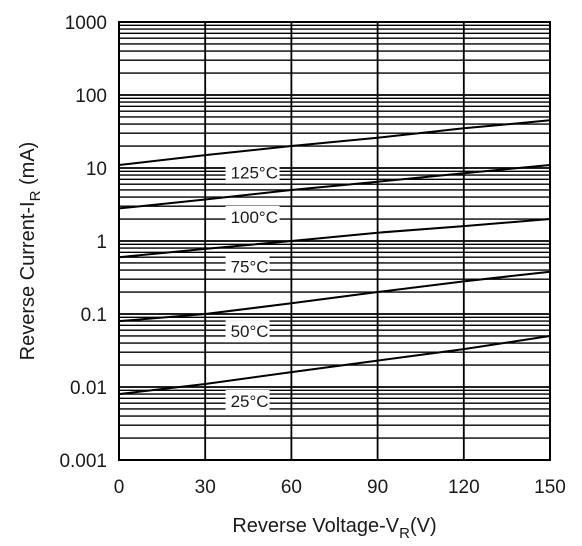 This screenshot has height=546, width=582. What do you see at coordinates (334, 296) in the screenshot?
I see `series-line-50C` at bounding box center [334, 296].